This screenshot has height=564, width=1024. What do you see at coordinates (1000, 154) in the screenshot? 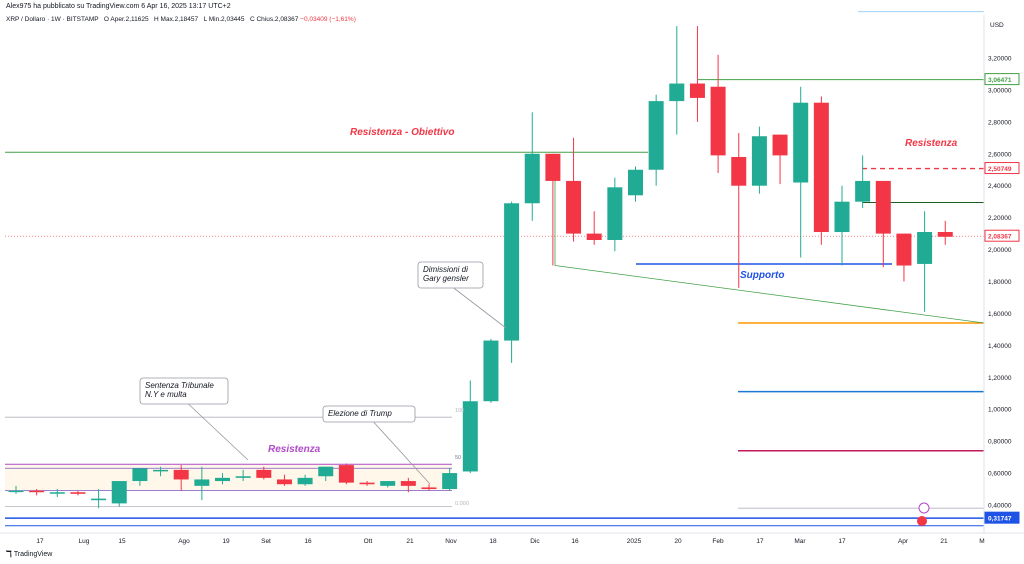
I see `price-tick-label: 2,60000` at bounding box center [1000, 154].